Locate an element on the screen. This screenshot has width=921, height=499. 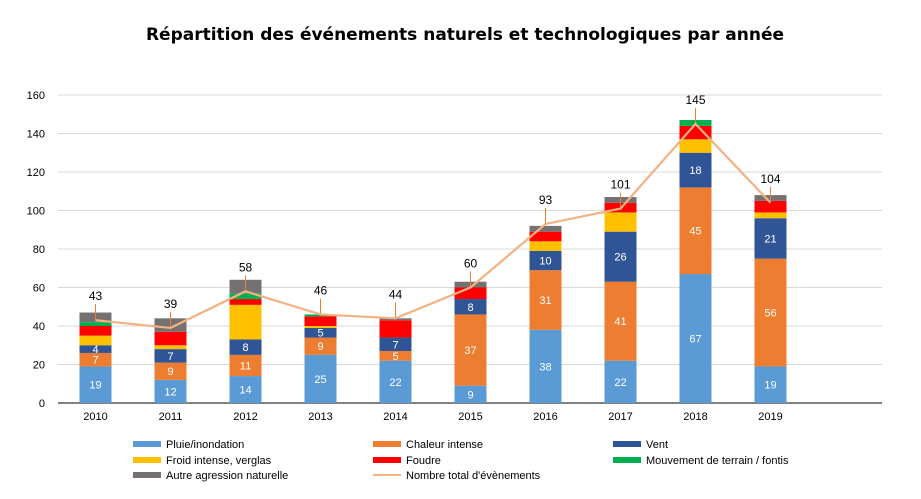
segment-data-label: 56 is located at coordinates (770, 314).